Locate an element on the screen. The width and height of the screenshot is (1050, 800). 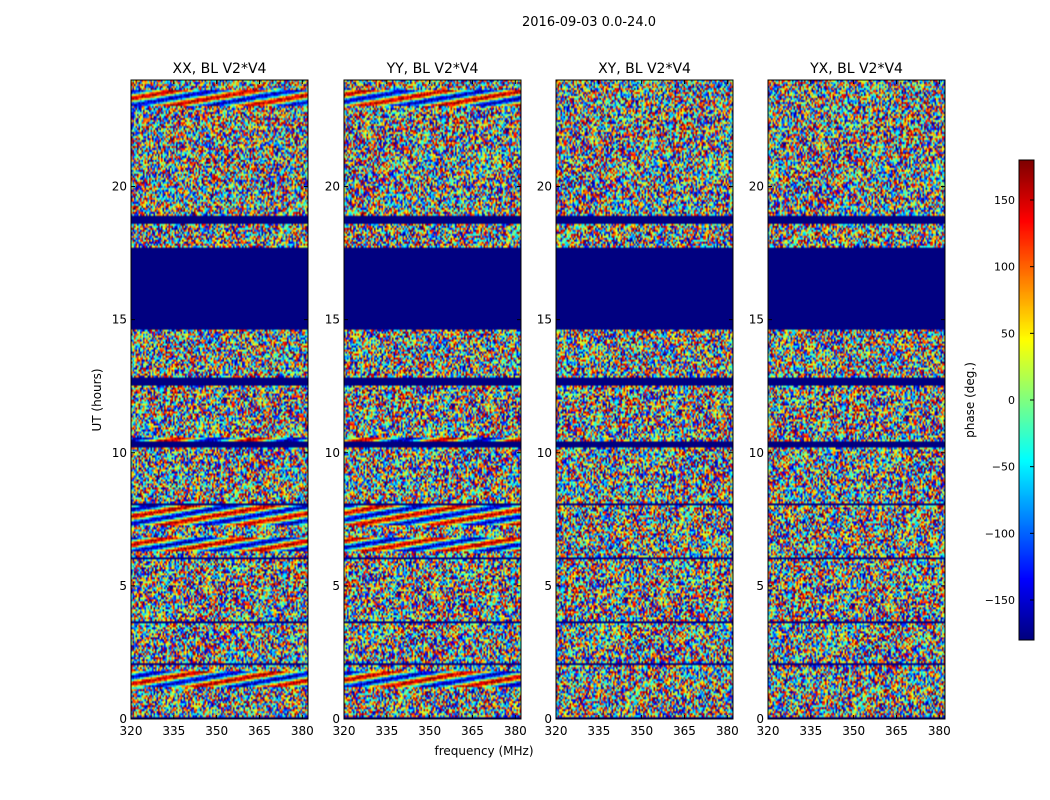
colorbar: −150 −100 −50 0 50 100 150 is located at coordinates (1010, 400).